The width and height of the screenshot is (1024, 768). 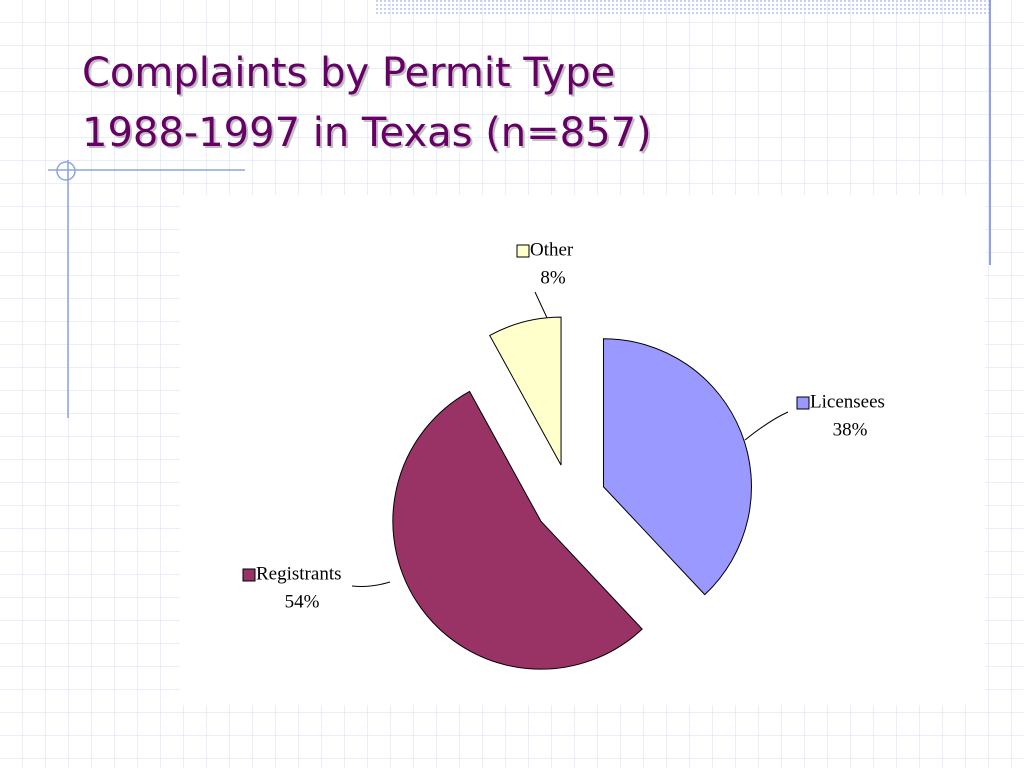 I want to click on title-line: 1988-1997 in Texas (n=857), so click(x=367, y=133).